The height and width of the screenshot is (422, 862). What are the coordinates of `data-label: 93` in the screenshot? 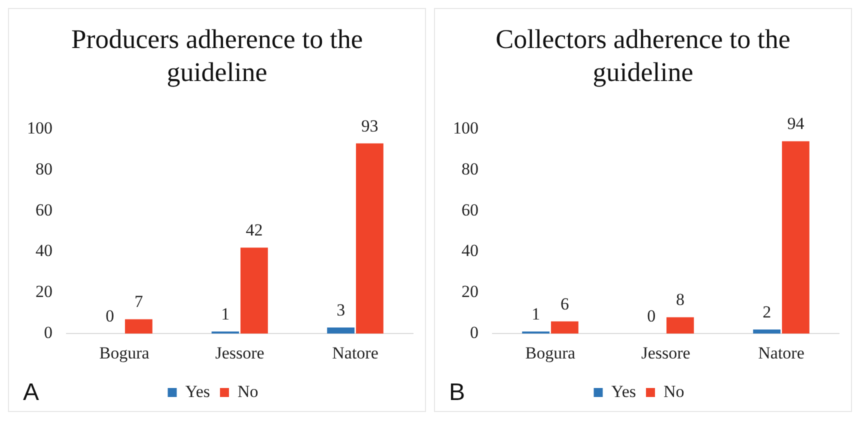 It's located at (369, 126).